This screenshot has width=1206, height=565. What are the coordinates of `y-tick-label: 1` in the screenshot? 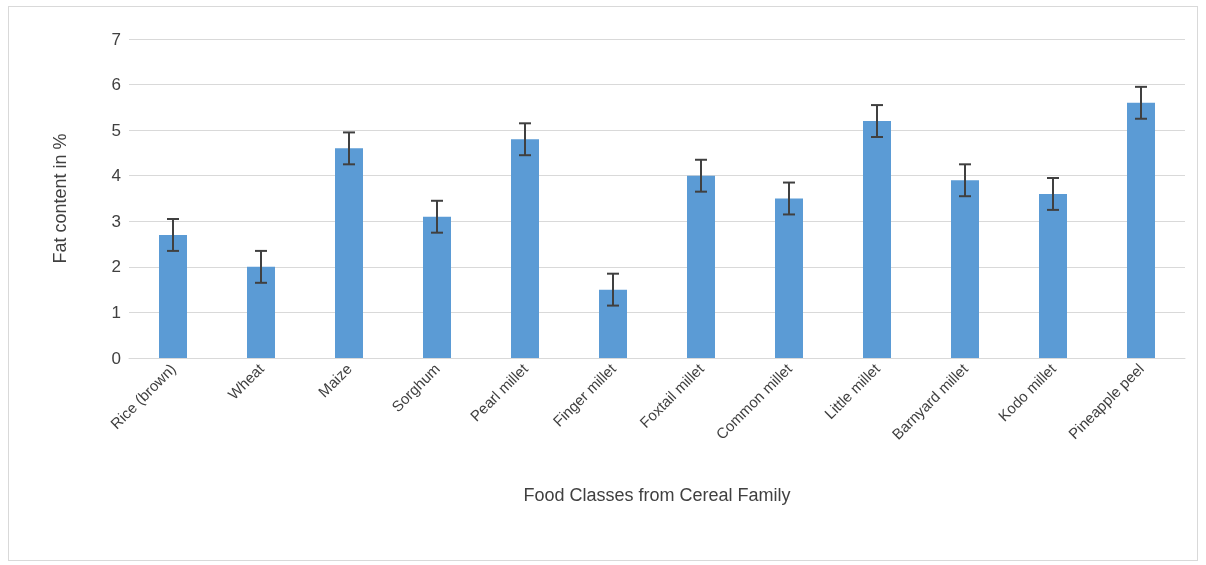 It's located at (116, 312).